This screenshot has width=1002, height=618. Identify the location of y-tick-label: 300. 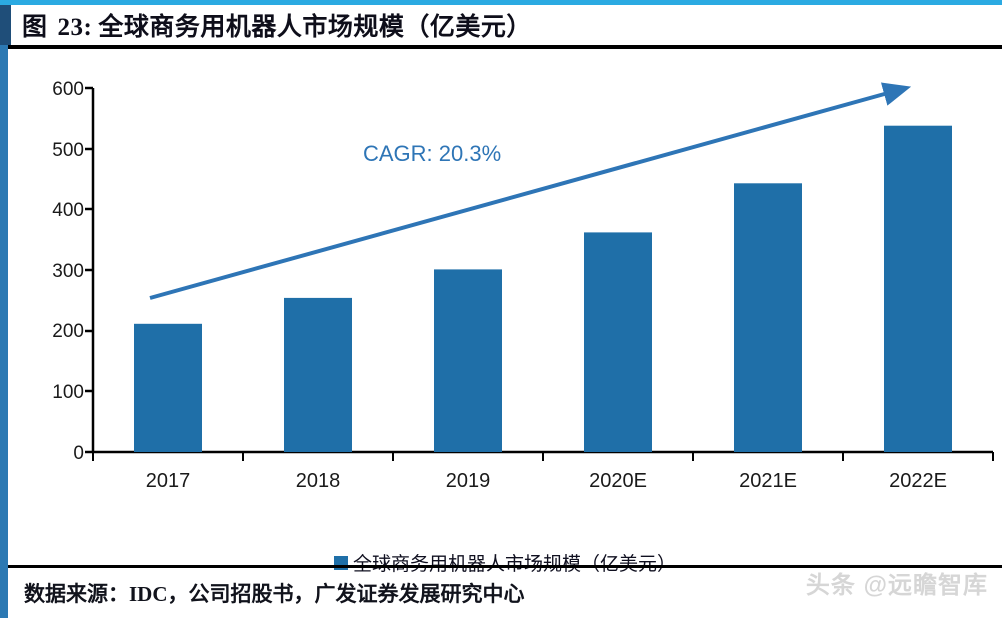
(68, 271).